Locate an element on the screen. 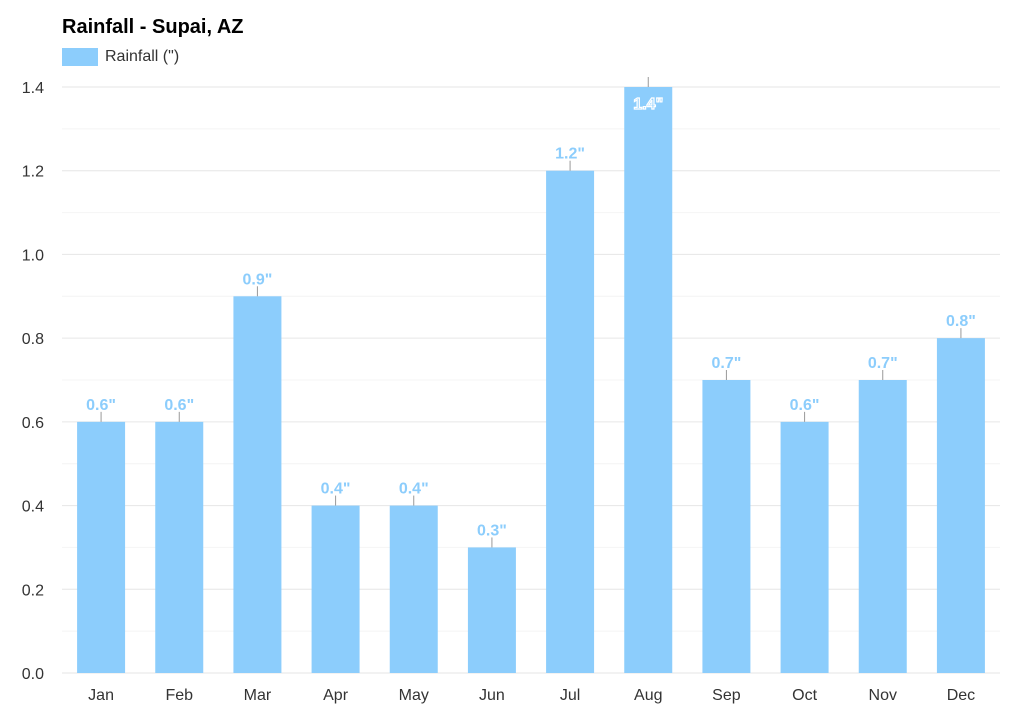 The height and width of the screenshot is (717, 1024). legend-label: Rainfall (") is located at coordinates (142, 56).